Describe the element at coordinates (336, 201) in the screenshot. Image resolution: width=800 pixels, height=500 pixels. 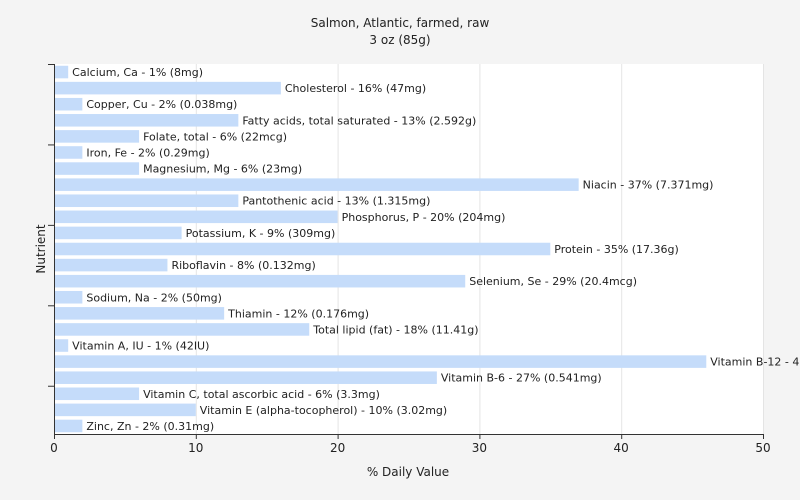
I see `bar-label: Pantothenic acid - 13% (1.315mg)` at that location.